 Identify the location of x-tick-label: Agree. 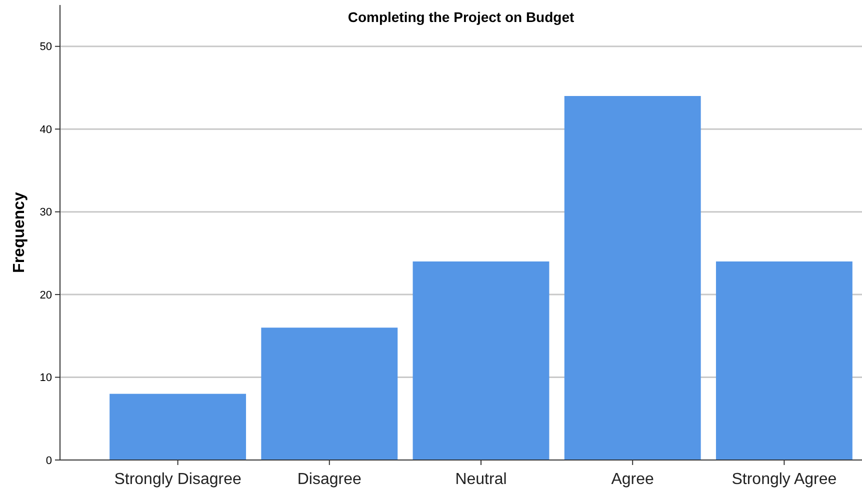
(632, 479).